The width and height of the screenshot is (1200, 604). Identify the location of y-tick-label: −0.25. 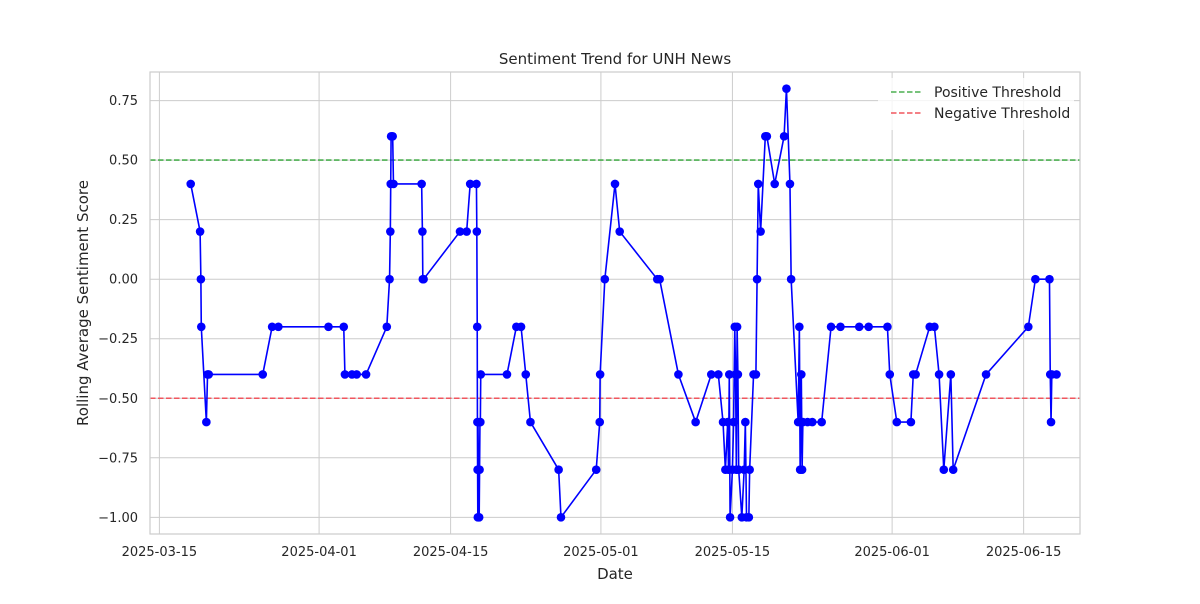
(118, 339).